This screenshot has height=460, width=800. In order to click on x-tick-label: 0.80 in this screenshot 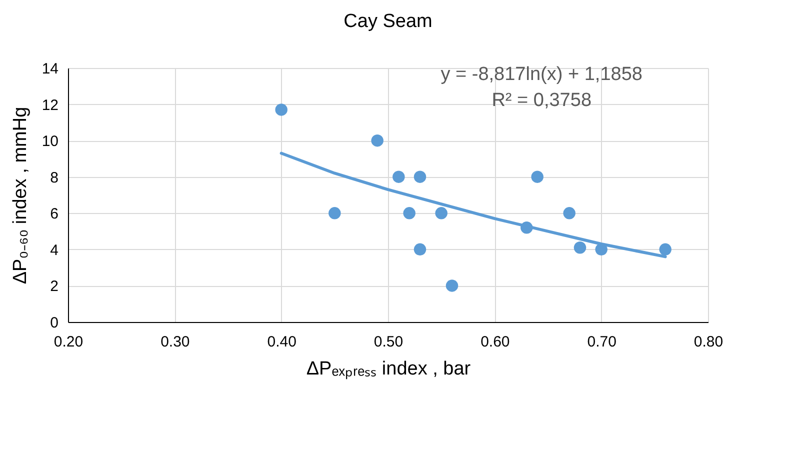, I will do `click(709, 342)`.